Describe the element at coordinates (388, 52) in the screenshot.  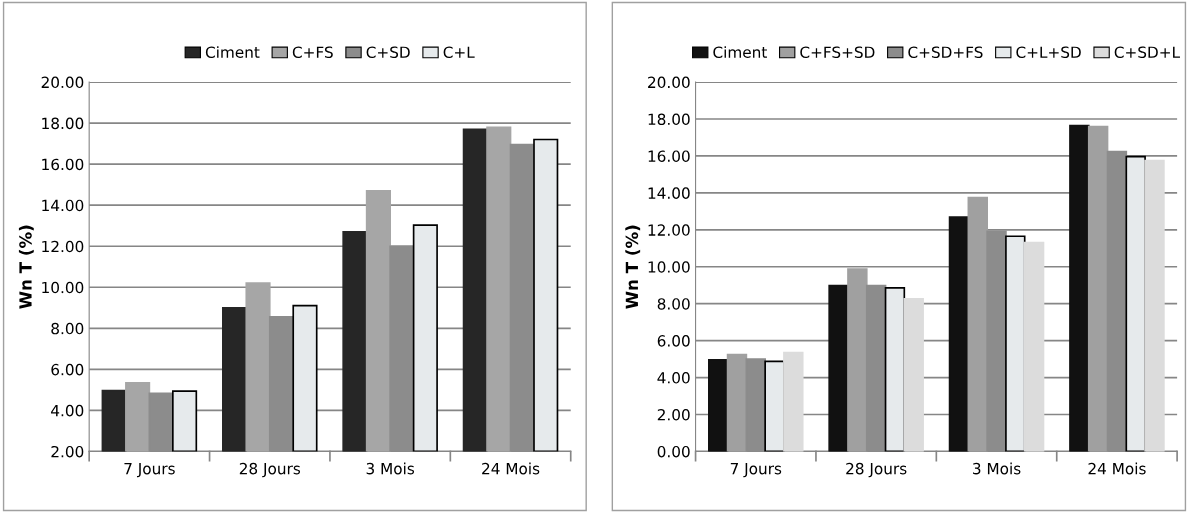
I see `legend-label: C+SD` at that location.